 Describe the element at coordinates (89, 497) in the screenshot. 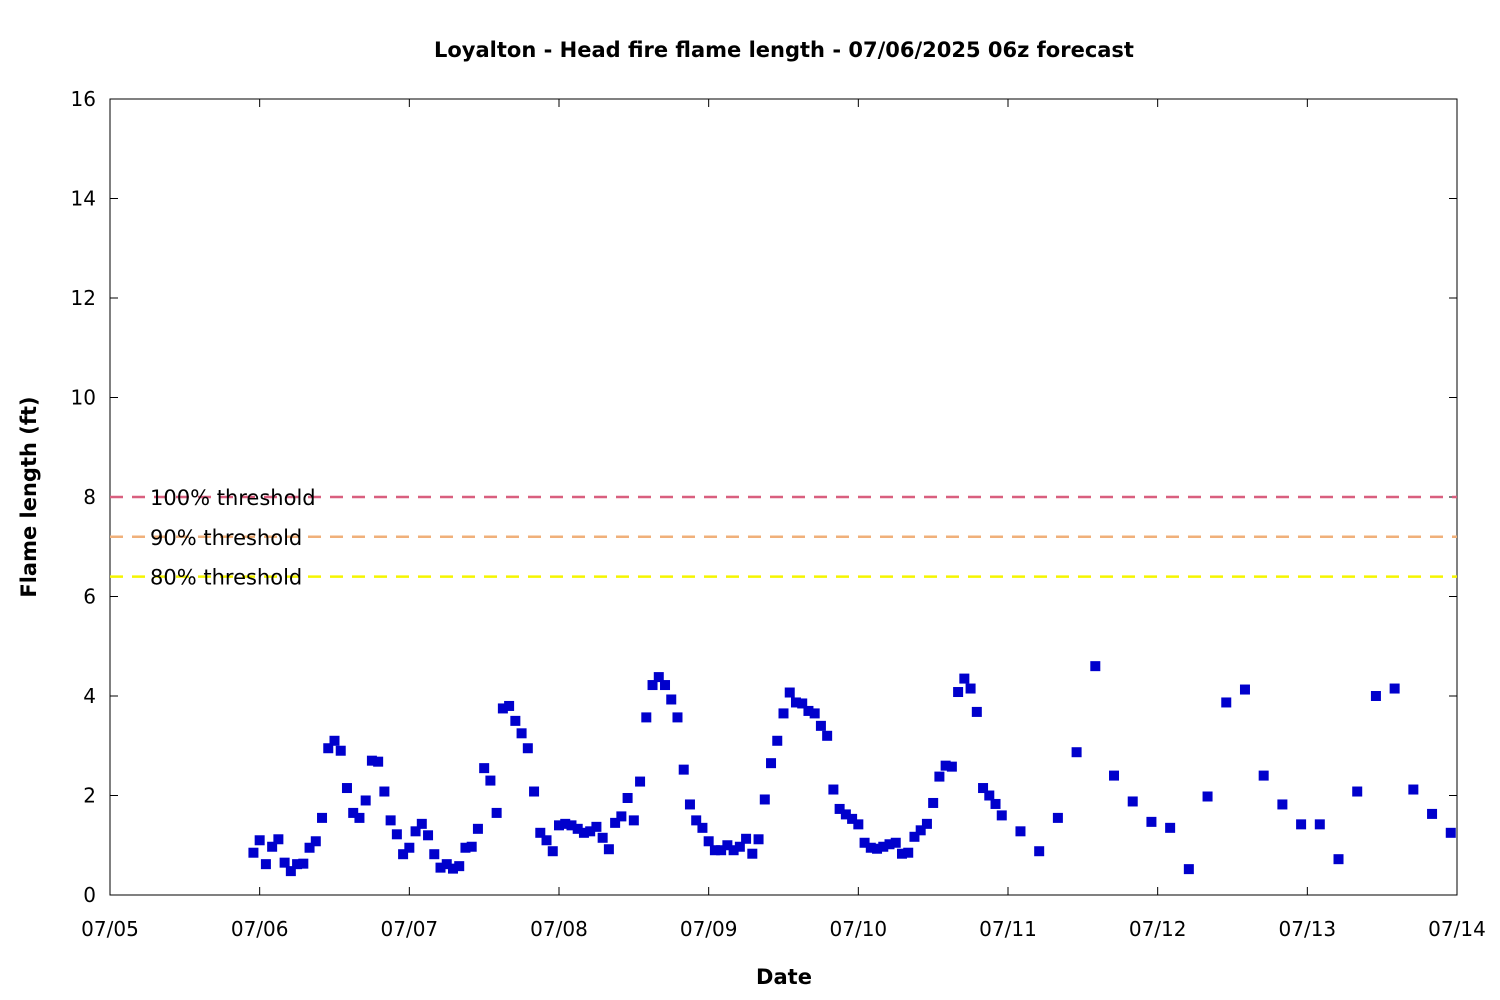

I see `y-tick-label: 8` at that location.